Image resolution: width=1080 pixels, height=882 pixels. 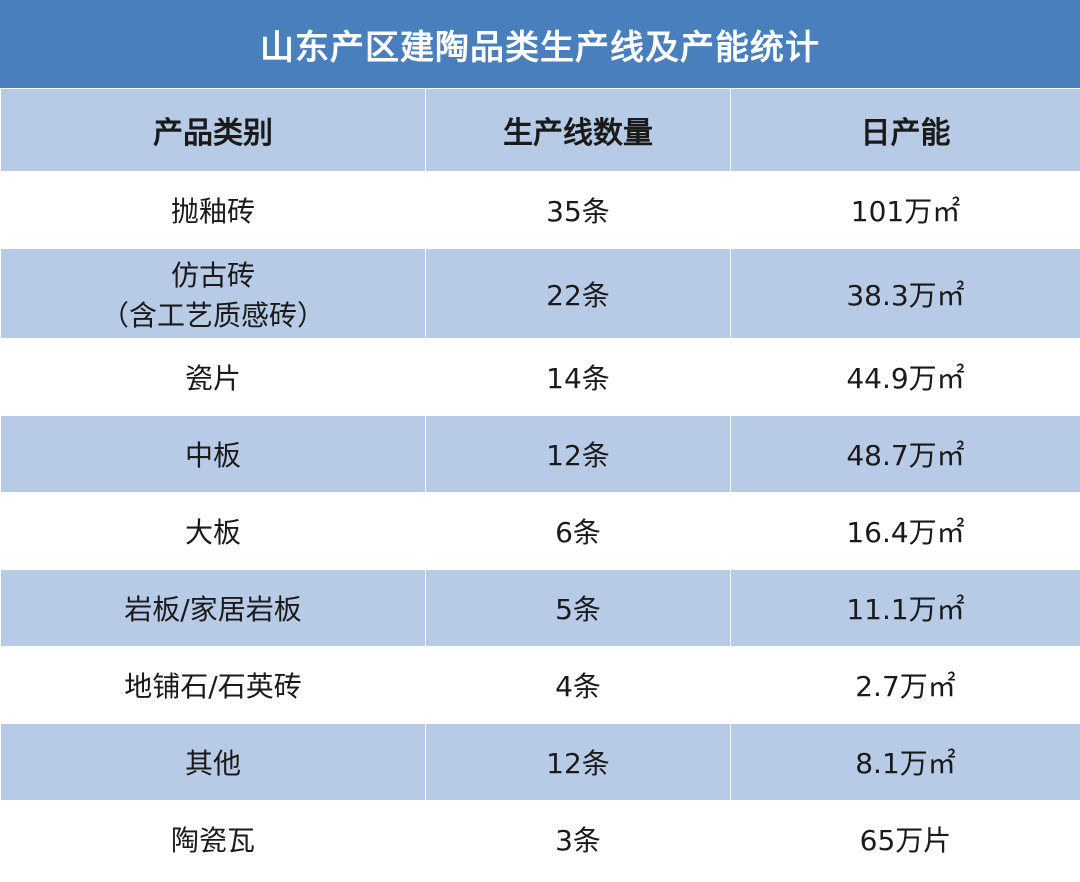 What do you see at coordinates (213, 454) in the screenshot?
I see `category-cell: 中板` at bounding box center [213, 454].